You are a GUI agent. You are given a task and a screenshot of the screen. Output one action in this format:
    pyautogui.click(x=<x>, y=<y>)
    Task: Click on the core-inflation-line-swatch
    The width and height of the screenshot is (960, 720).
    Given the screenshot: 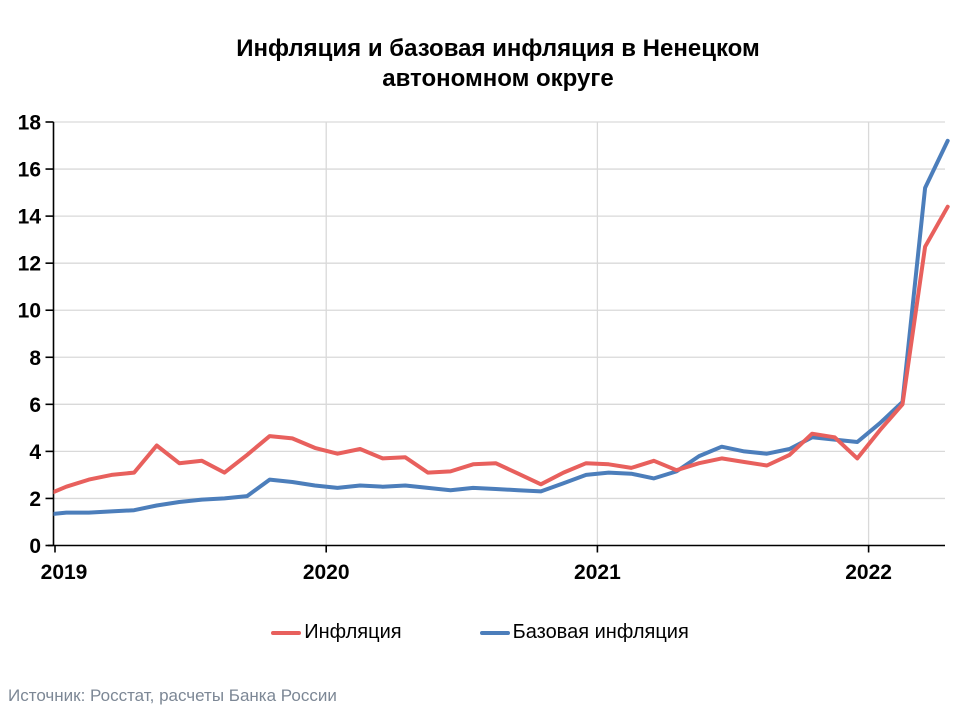 What is the action you would take?
    pyautogui.click(x=494, y=632)
    